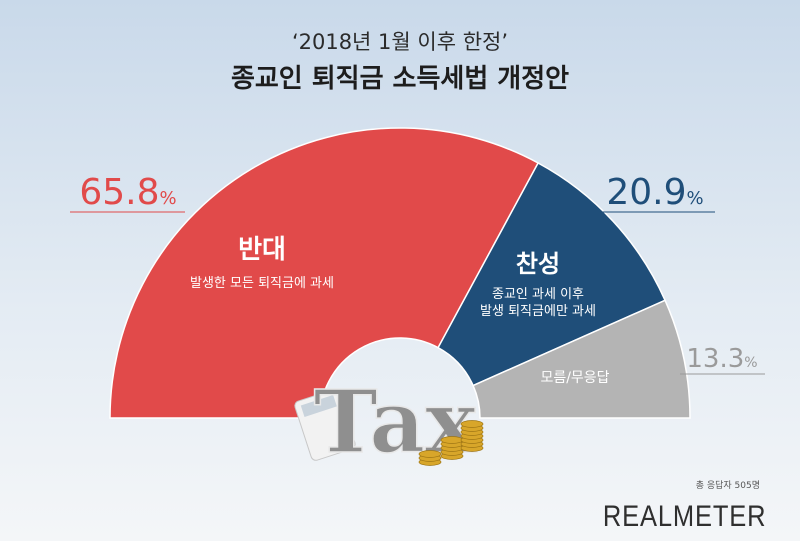  Describe the element at coordinates (400, 42) in the screenshot. I see `chart-subtitle: ‘2018년 1월 이후 한정’` at that location.